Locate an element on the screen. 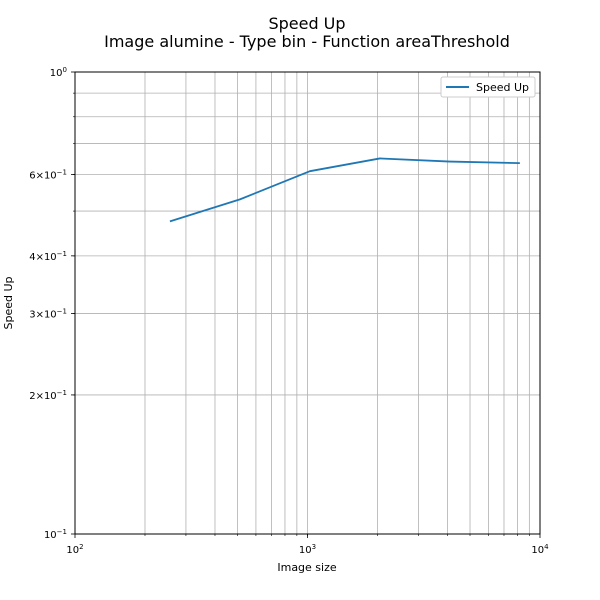  series-layer is located at coordinates (344, 190).